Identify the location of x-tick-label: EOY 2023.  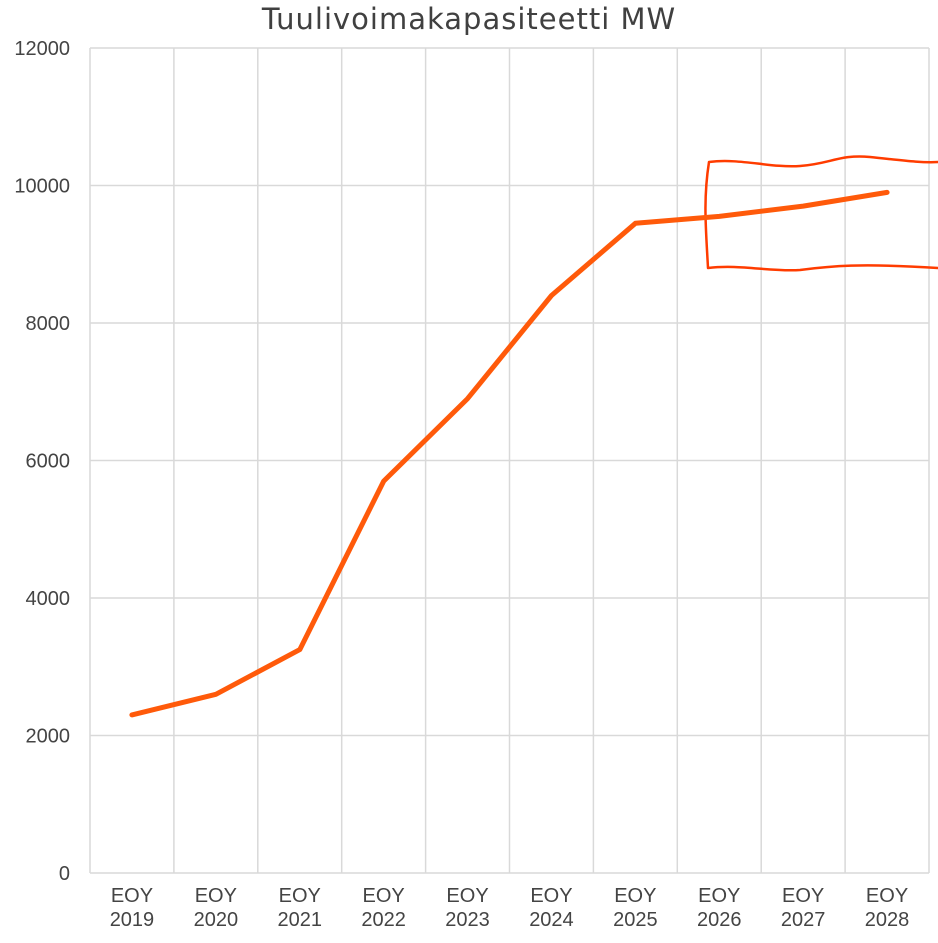
(467, 908).